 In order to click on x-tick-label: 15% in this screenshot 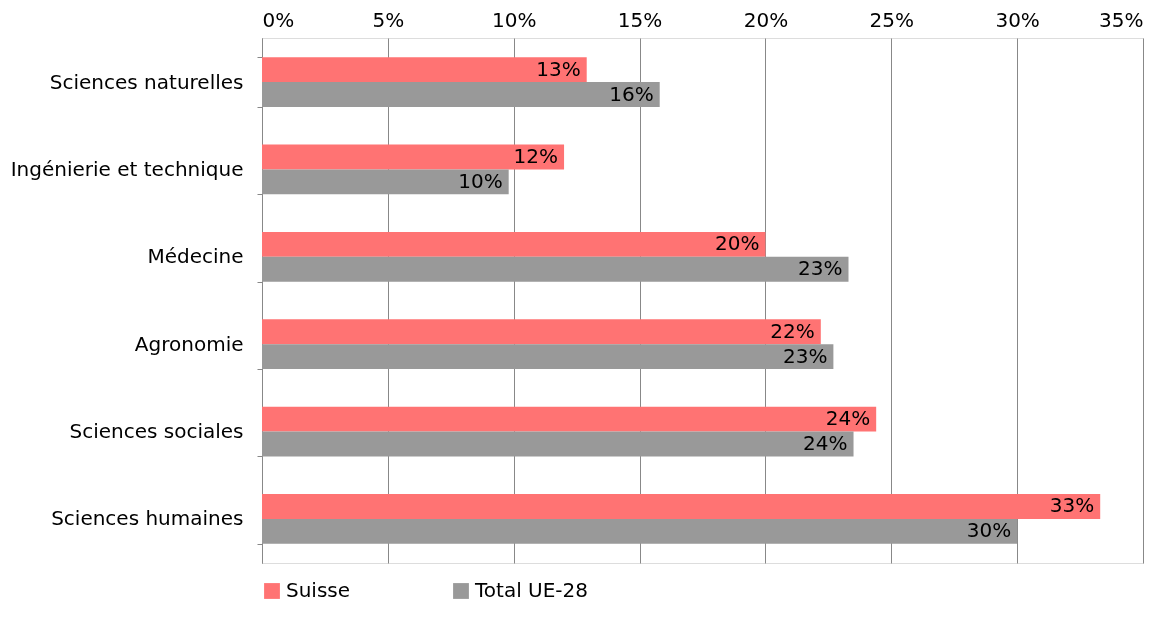, I will do `click(640, 19)`.